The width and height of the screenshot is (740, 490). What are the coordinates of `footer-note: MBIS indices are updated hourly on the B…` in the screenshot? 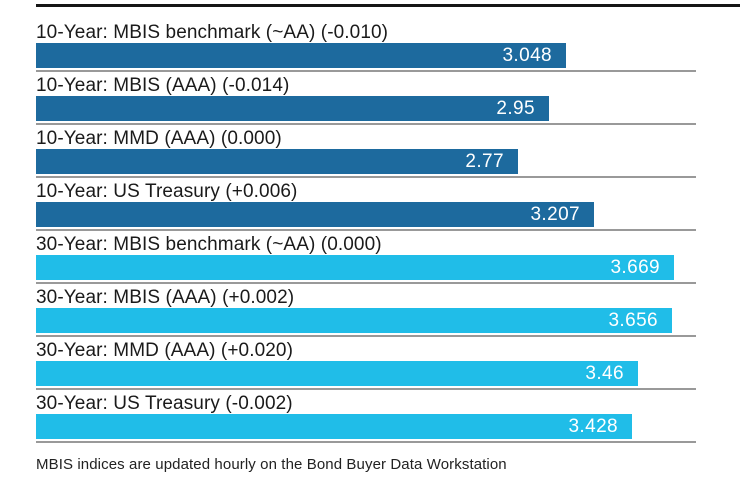 It's located at (271, 464).